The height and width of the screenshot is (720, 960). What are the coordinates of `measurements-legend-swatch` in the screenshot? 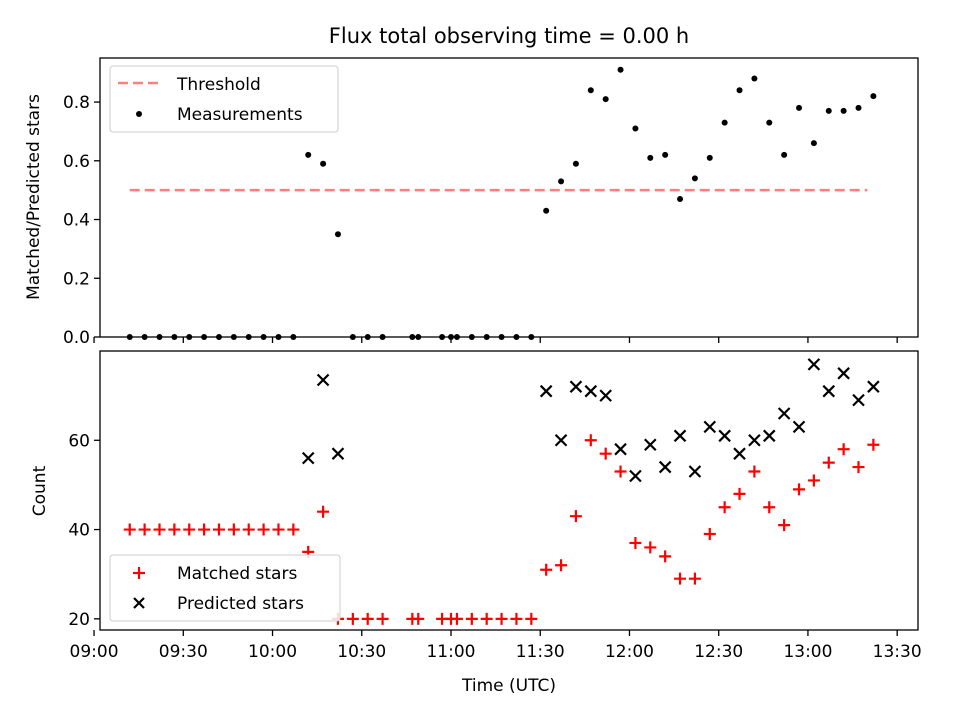 It's located at (139, 114).